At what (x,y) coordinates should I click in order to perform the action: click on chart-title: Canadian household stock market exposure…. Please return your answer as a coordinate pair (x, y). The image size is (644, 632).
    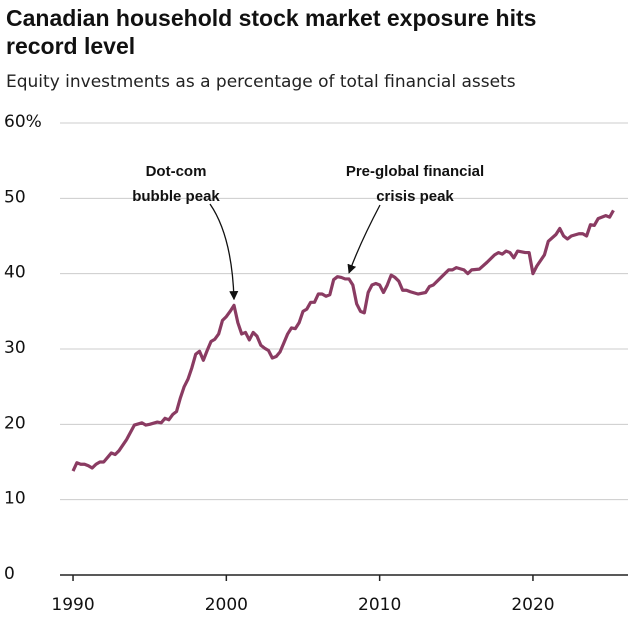
    Looking at the image, I should click on (271, 32).